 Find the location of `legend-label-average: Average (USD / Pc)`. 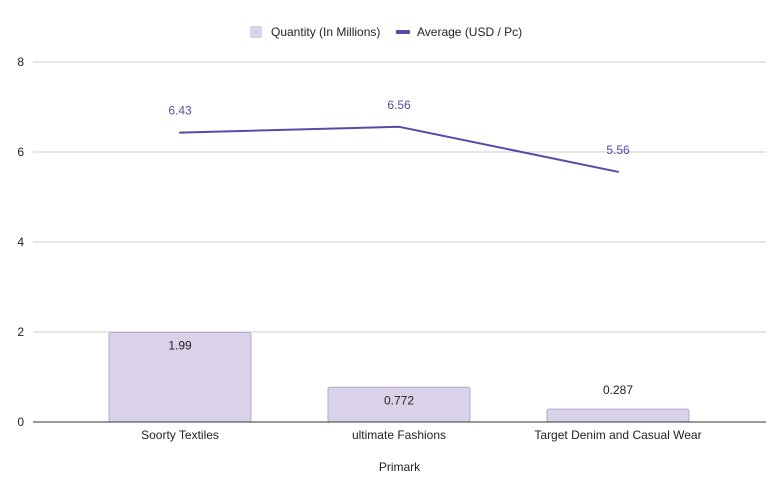

legend-label-average: Average (USD / Pc) is located at coordinates (469, 32).